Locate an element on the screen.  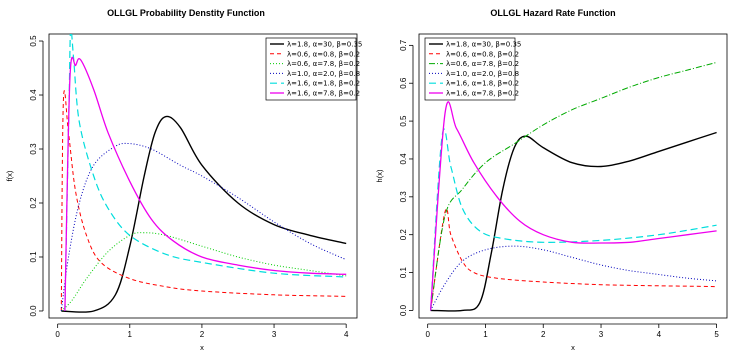
chart-title: OLLGL Hazard Rate Function is located at coordinates (552, 13).